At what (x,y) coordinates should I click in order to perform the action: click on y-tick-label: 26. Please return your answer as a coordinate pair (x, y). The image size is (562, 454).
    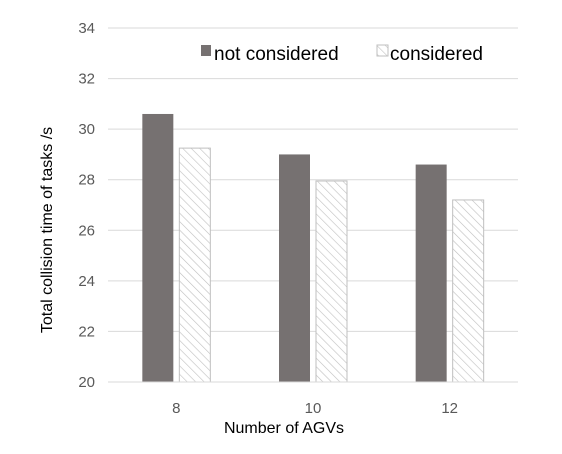
    Looking at the image, I should click on (86, 230).